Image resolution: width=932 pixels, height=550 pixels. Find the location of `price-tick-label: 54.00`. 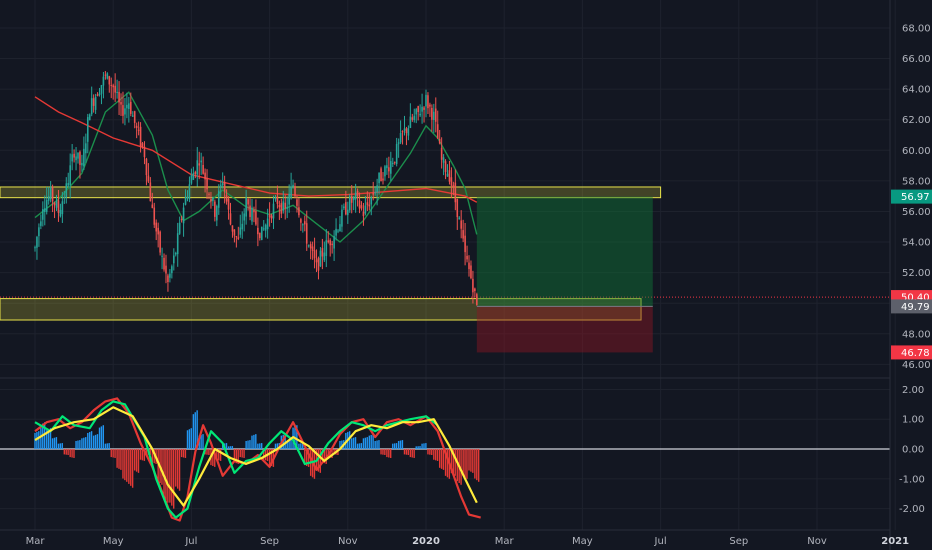

price-tick-label: 54.00 is located at coordinates (916, 243).